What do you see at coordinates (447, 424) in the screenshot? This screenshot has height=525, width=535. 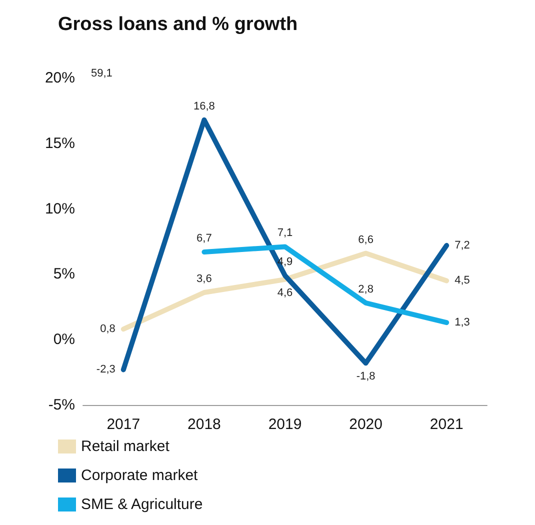 I see `x-tick-label: 2021` at bounding box center [447, 424].